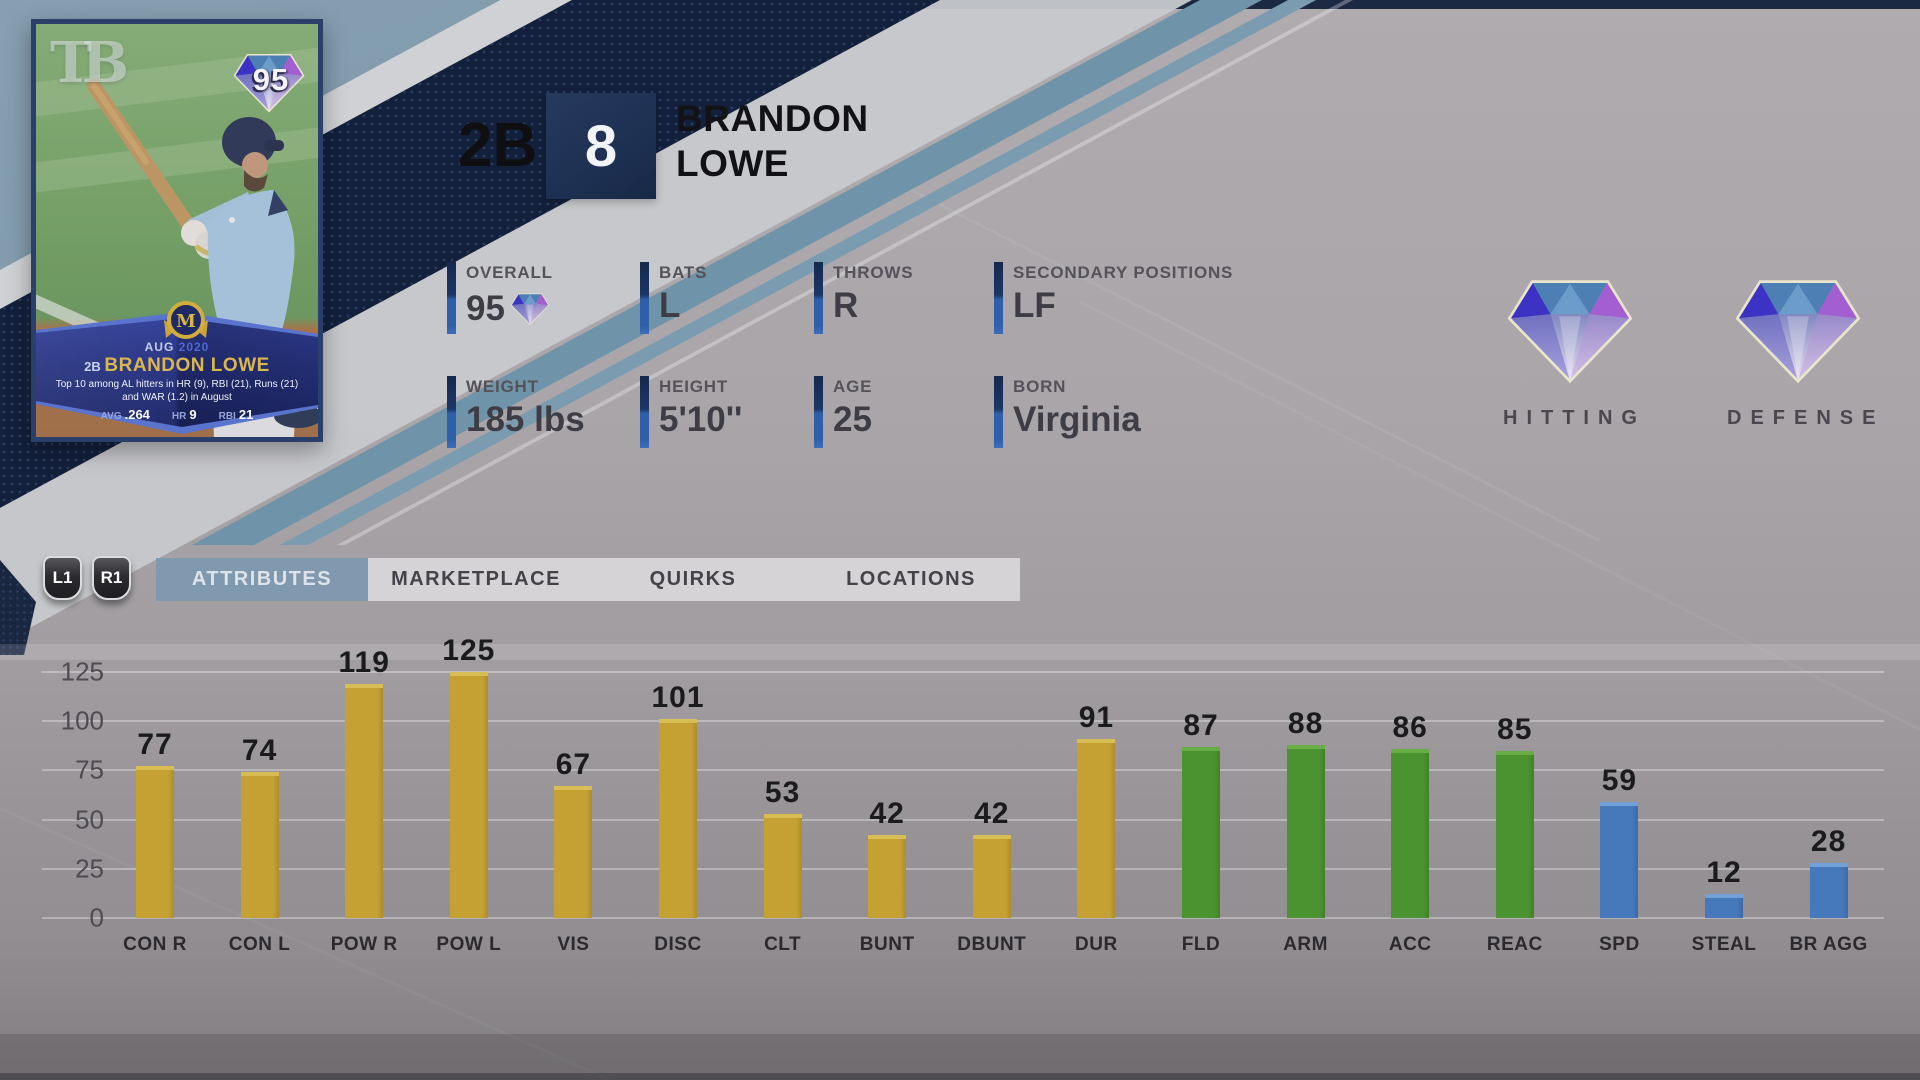 The image size is (1920, 1080). I want to click on info-label-height: HEIGHT, so click(694, 386).